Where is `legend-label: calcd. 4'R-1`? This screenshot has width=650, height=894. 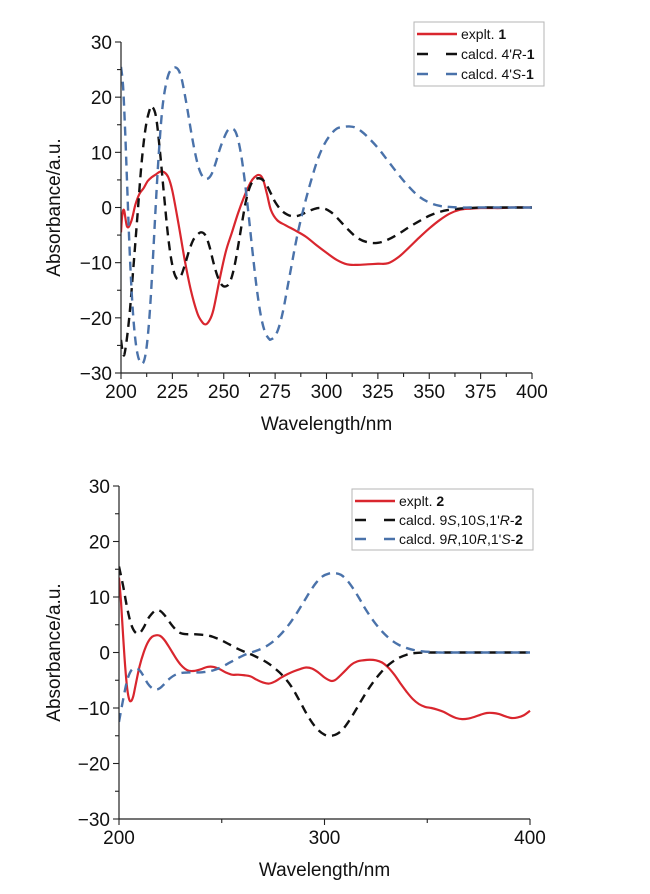
legend-label: calcd. 4'R-1 is located at coordinates (498, 54).